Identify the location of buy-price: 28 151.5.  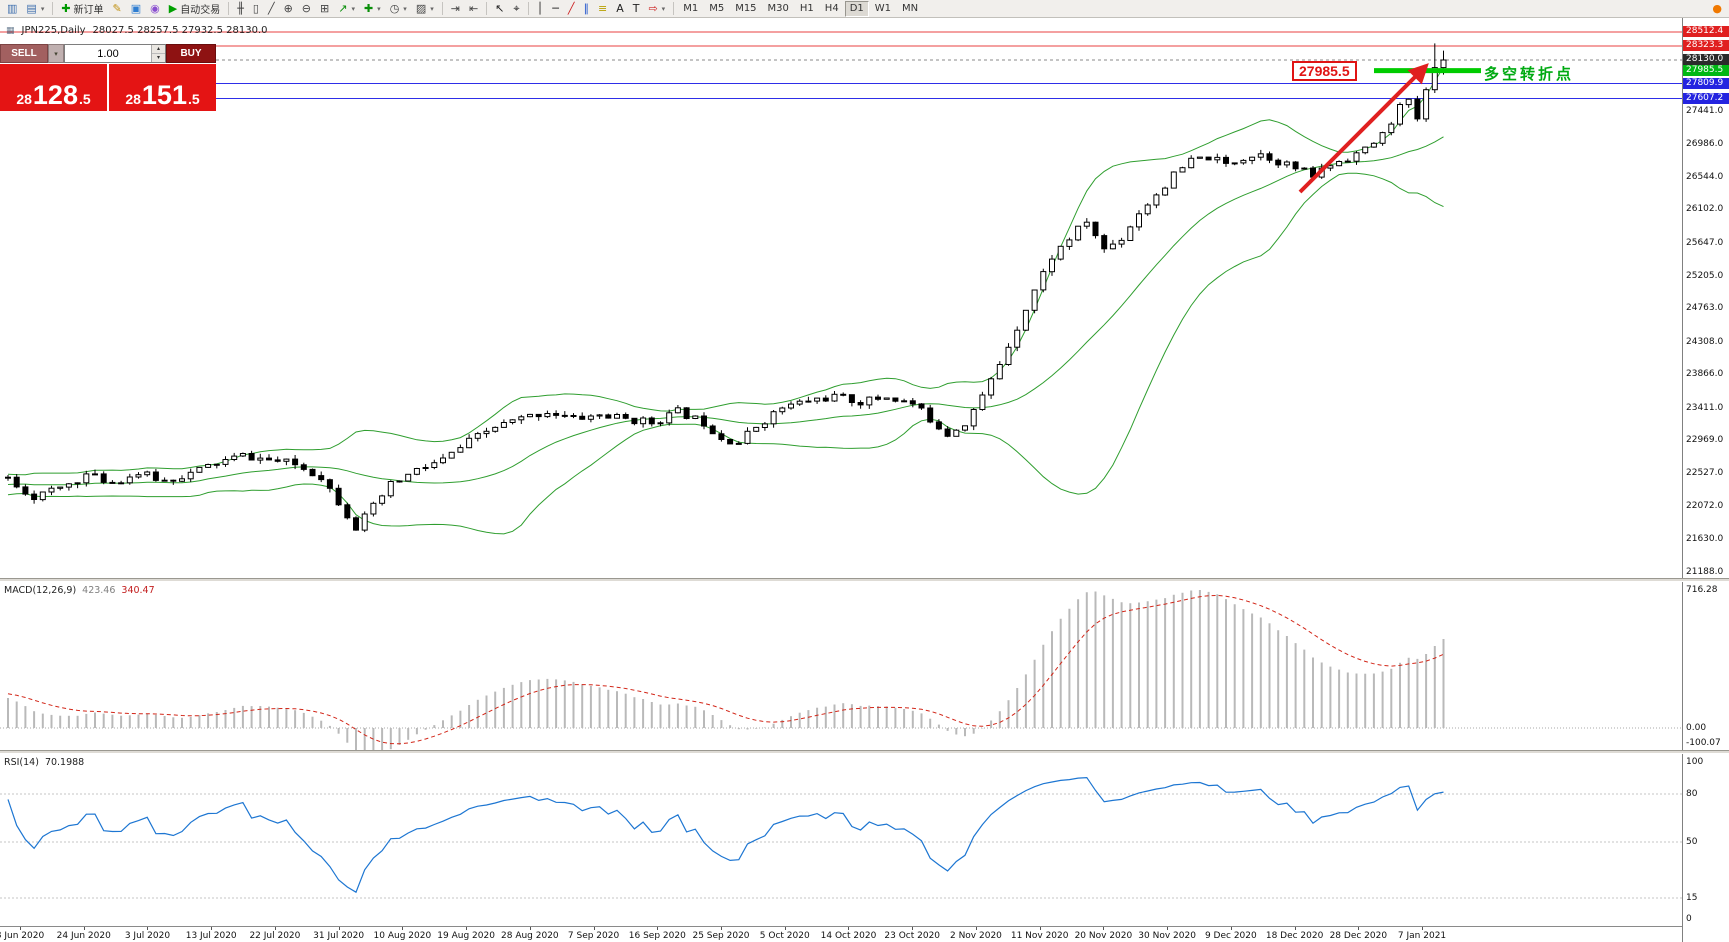
(162, 87).